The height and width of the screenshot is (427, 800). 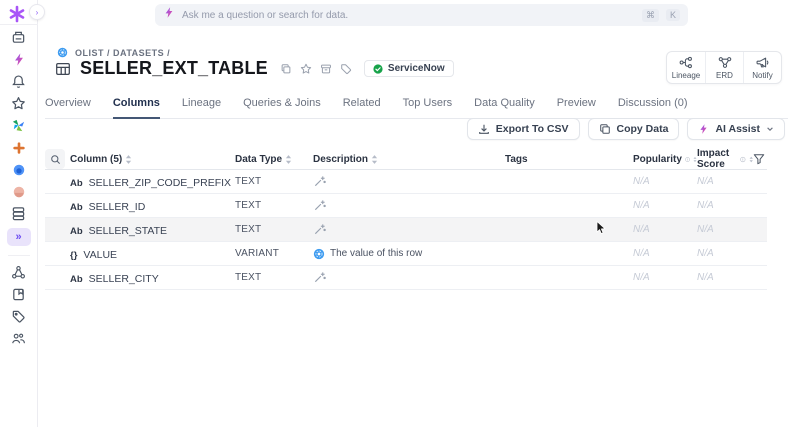 I want to click on breadcrumb: OLIST / DATASETS /, so click(x=113, y=52).